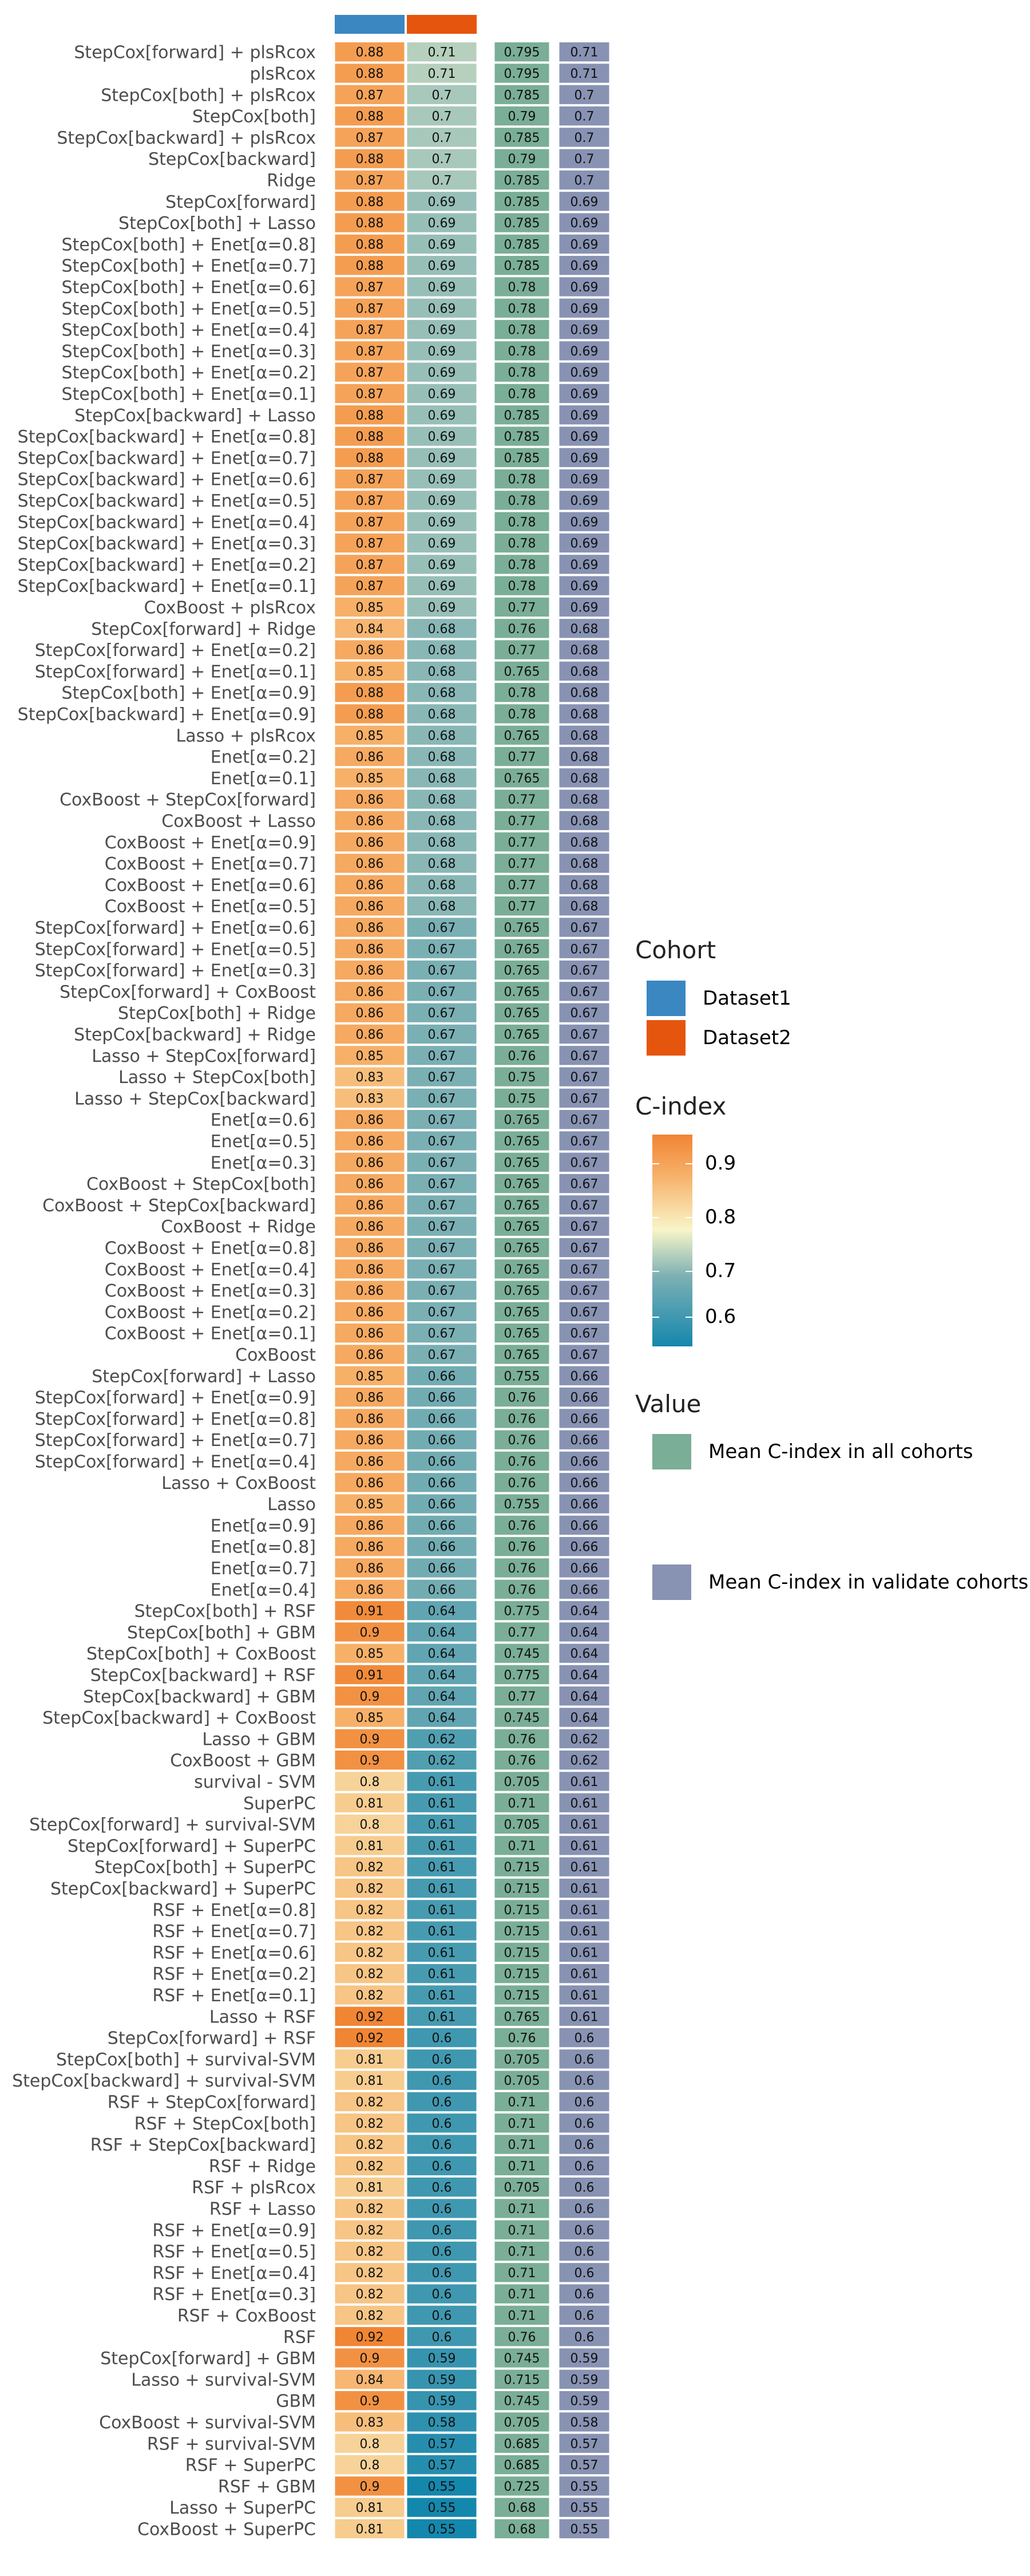 Image resolution: width=1030 pixels, height=2576 pixels. What do you see at coordinates (522, 245) in the screenshot?
I see `data-label: 0.785` at bounding box center [522, 245].